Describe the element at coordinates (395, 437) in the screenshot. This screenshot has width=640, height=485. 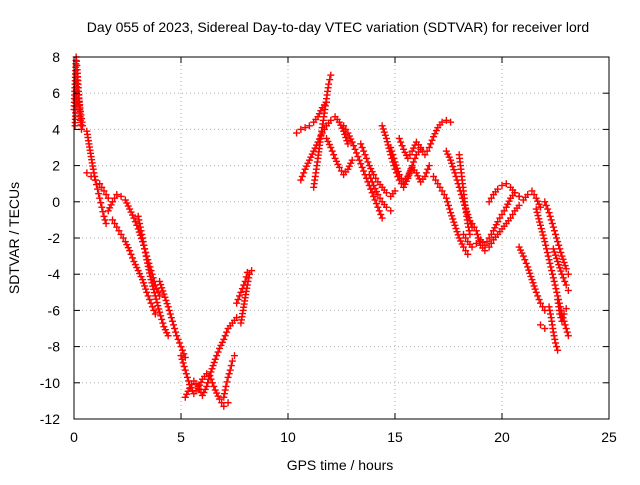
I see `x-tick-label: 15` at that location.